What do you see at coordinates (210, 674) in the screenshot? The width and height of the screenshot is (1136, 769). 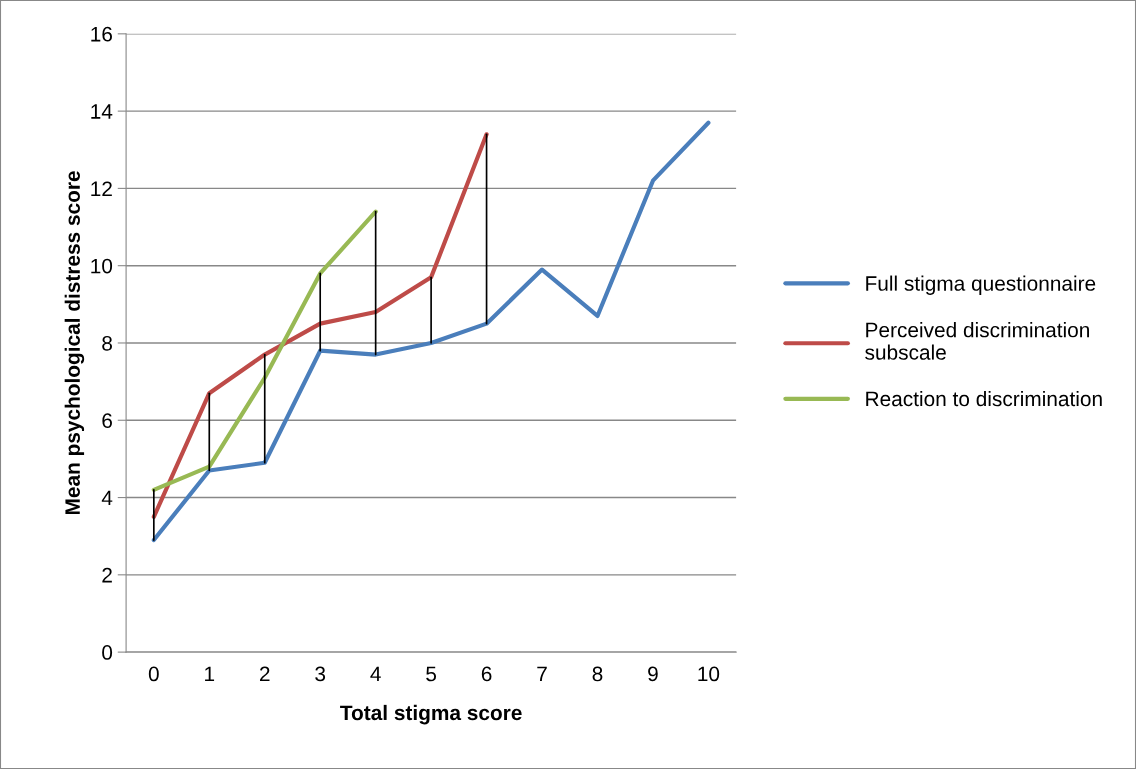 I see `x-tick-label: 1` at bounding box center [210, 674].